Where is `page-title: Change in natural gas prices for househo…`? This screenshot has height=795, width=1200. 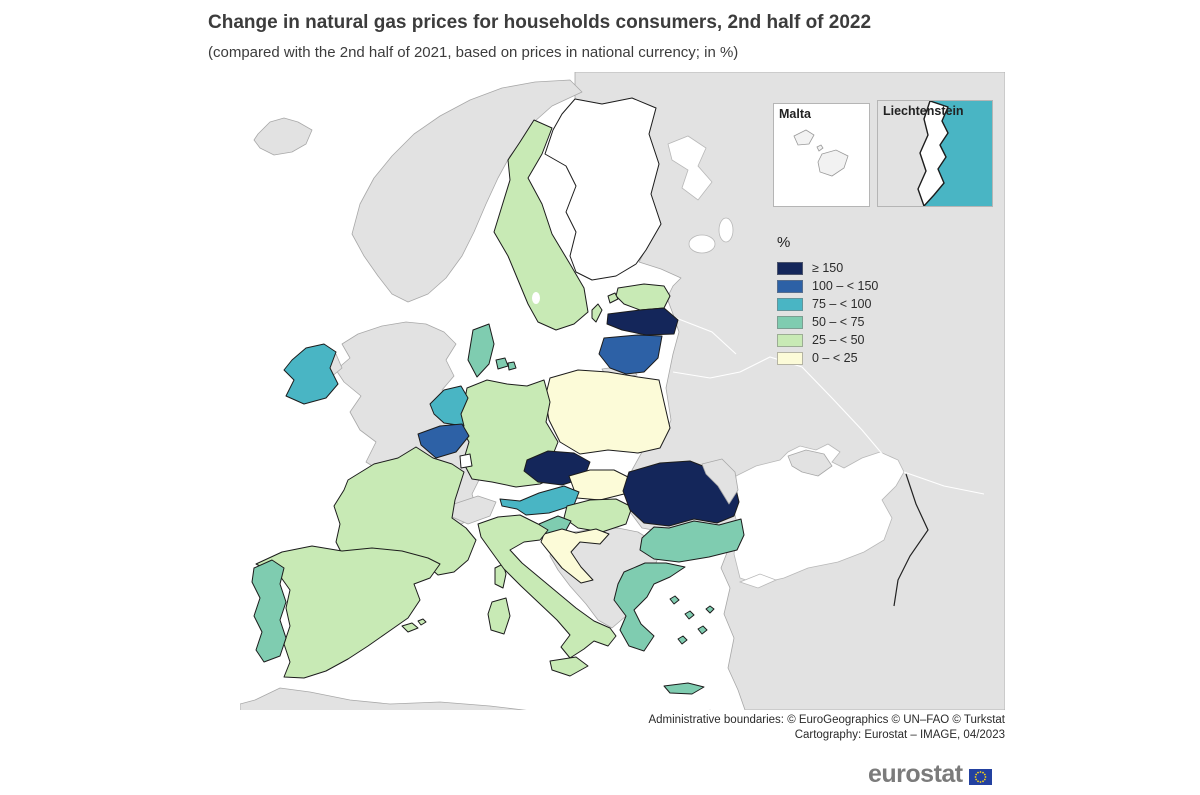 page-title: Change in natural gas prices for househo… is located at coordinates (540, 22).